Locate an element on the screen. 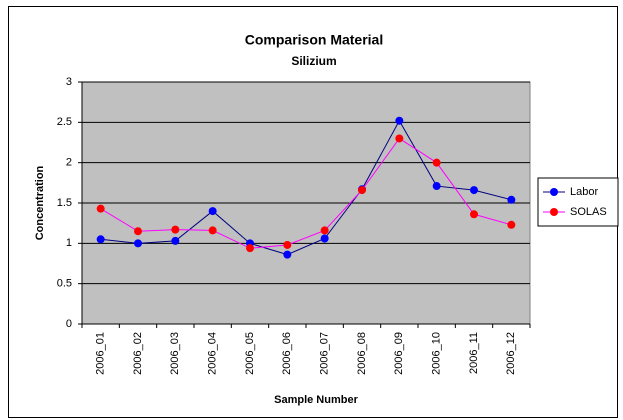  y-tick-label: 2 is located at coordinates (69, 163).